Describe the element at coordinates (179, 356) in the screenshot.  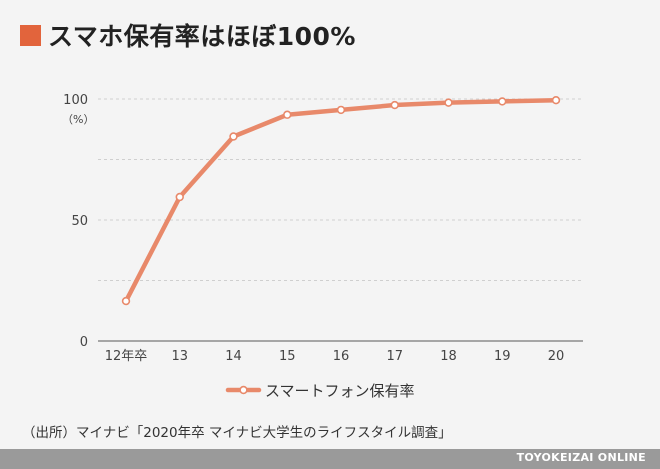
I see `x-tick-label: 13` at that location.